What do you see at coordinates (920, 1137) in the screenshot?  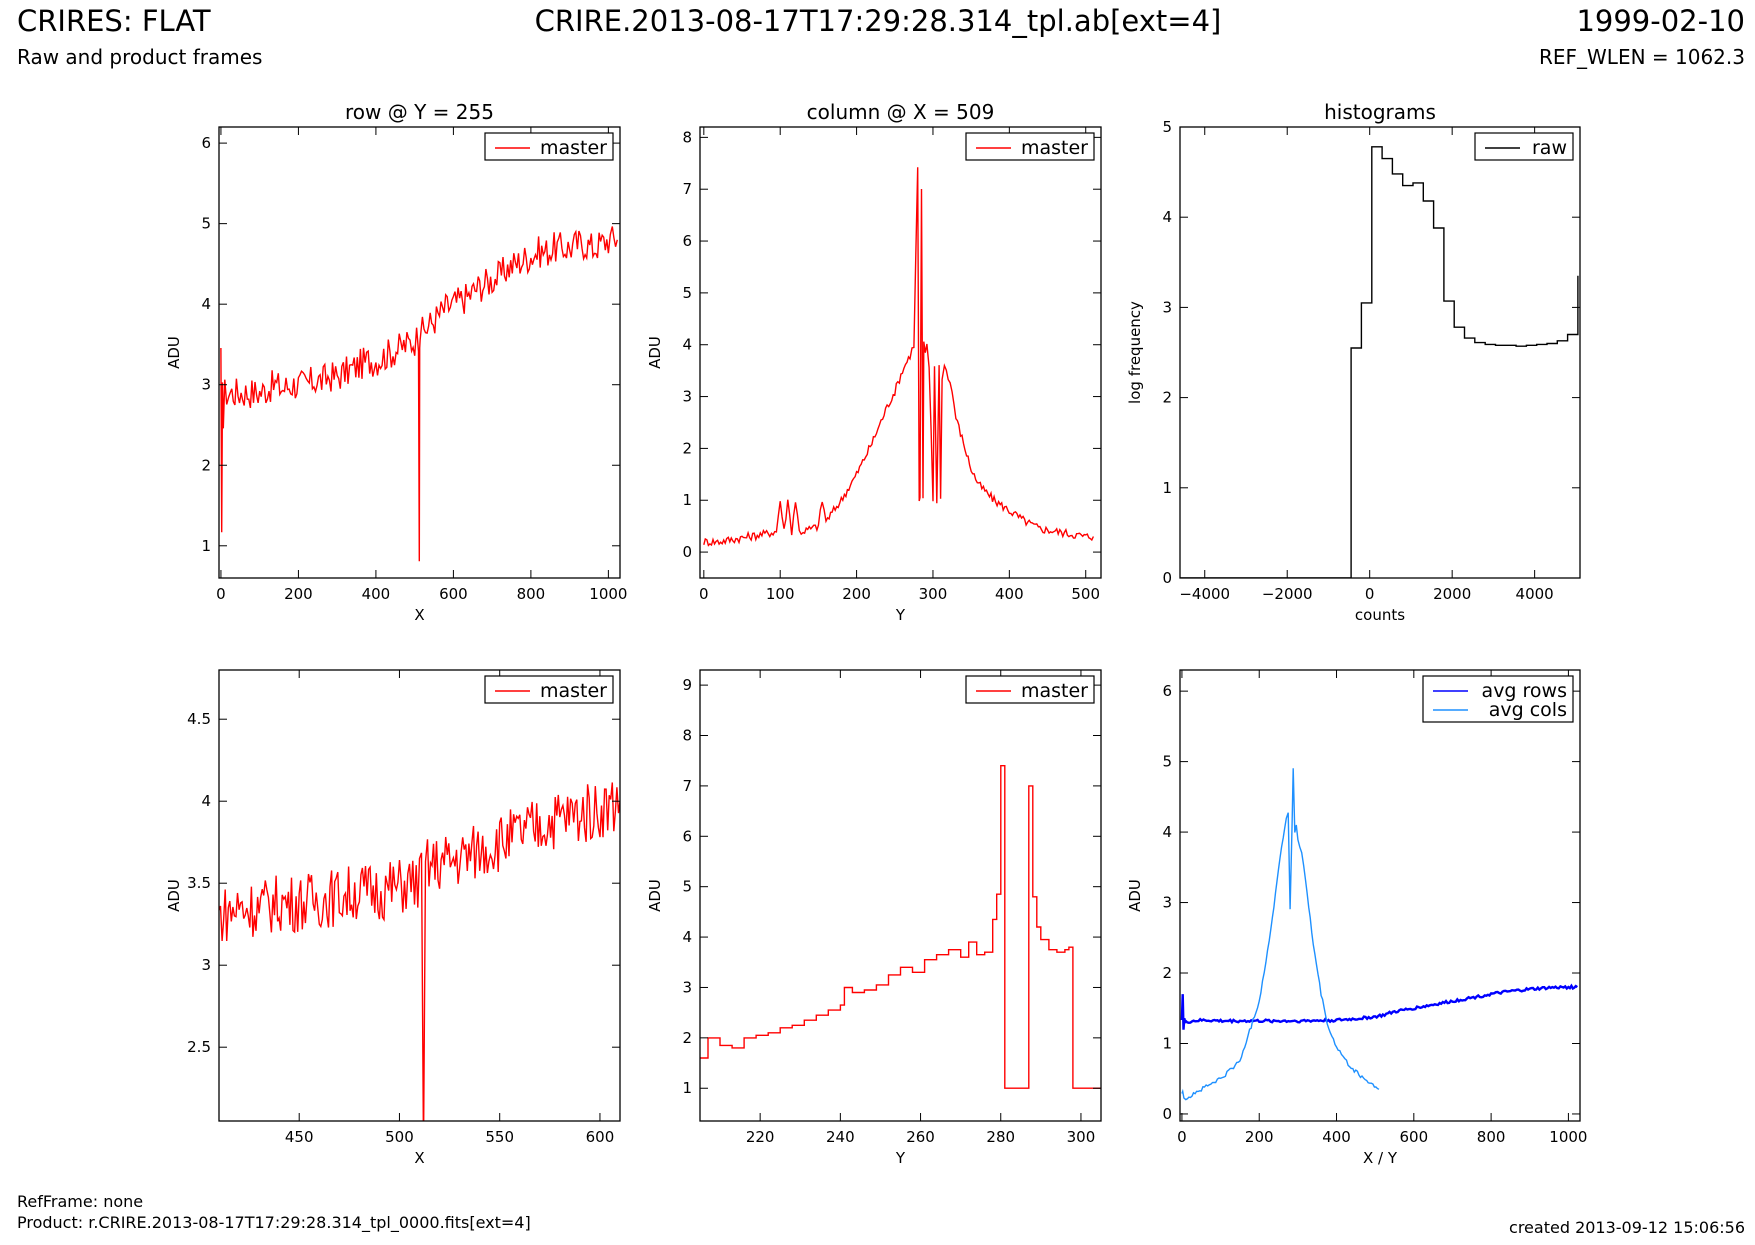 I see `x-tick-label: 260` at bounding box center [920, 1137].